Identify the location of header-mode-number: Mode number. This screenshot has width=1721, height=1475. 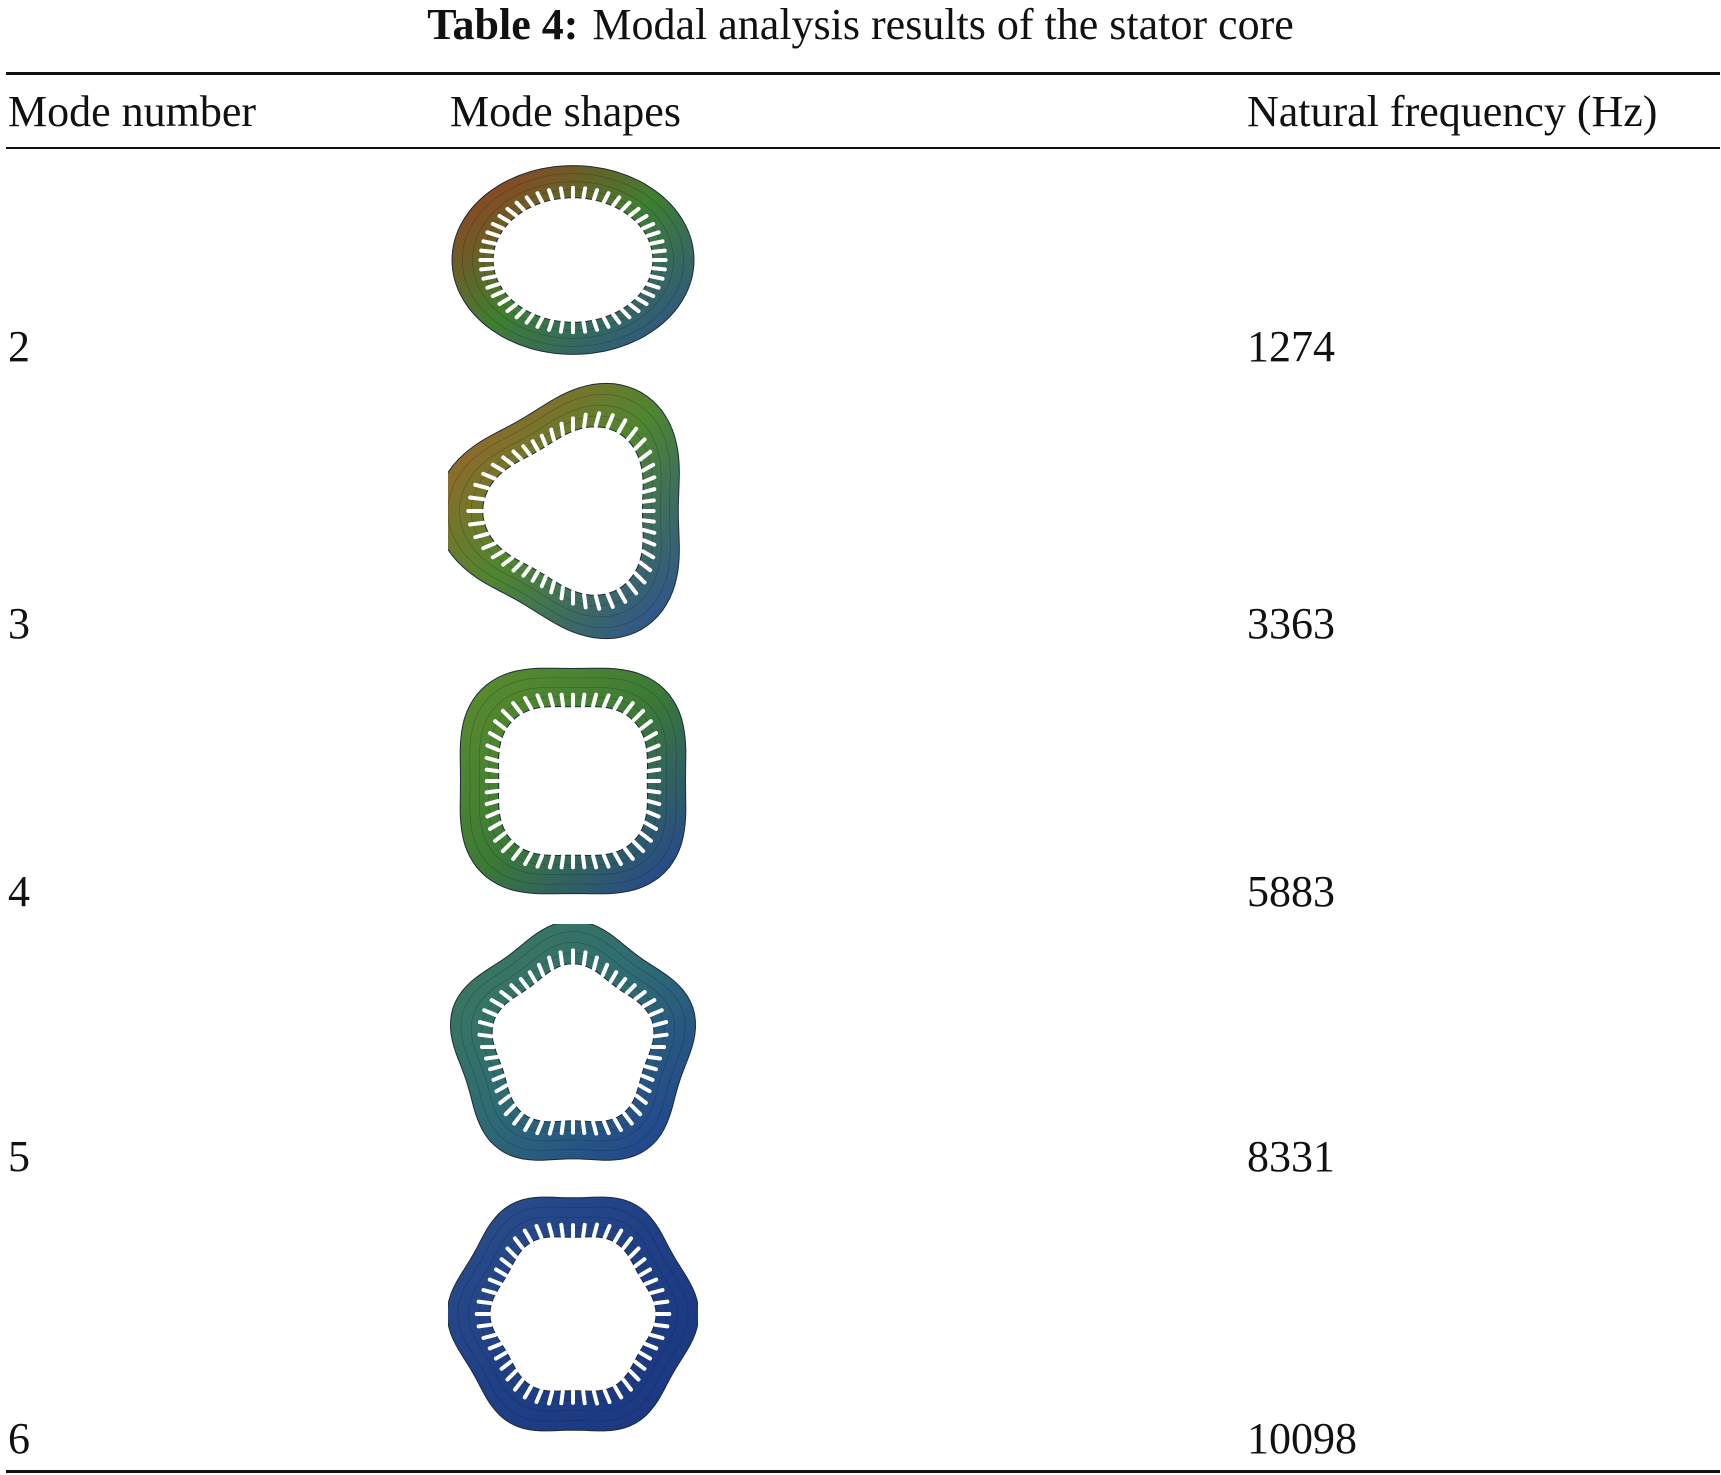
(132, 111).